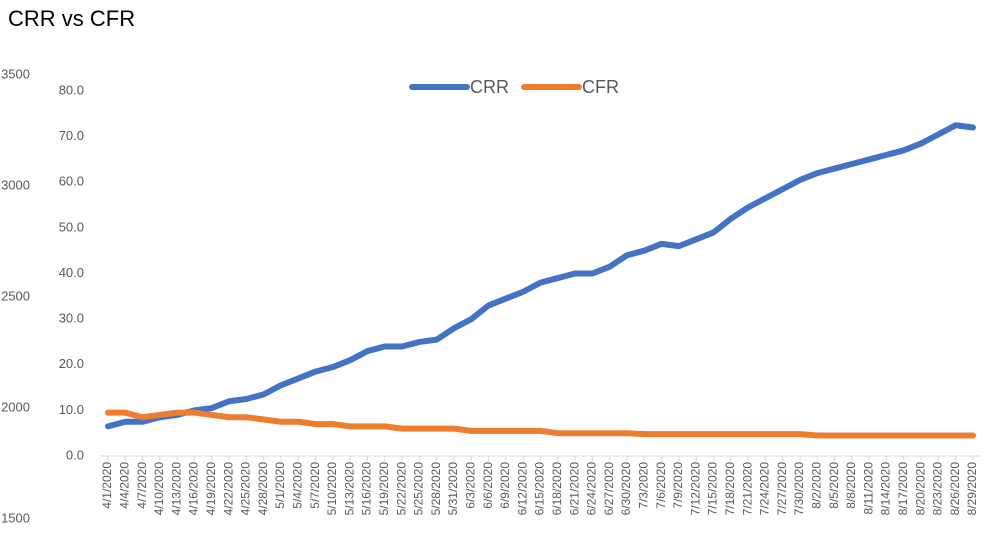 This screenshot has width=986, height=541. I want to click on x-tick-label: 7/9/2020, so click(678, 485).